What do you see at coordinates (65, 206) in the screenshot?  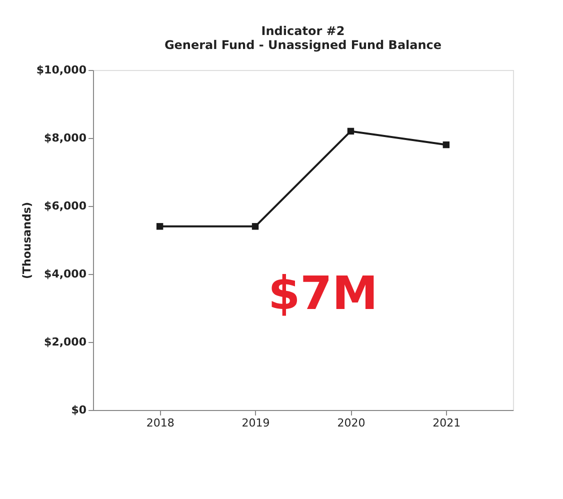 I see `y-tick-label: $6,000` at bounding box center [65, 206].